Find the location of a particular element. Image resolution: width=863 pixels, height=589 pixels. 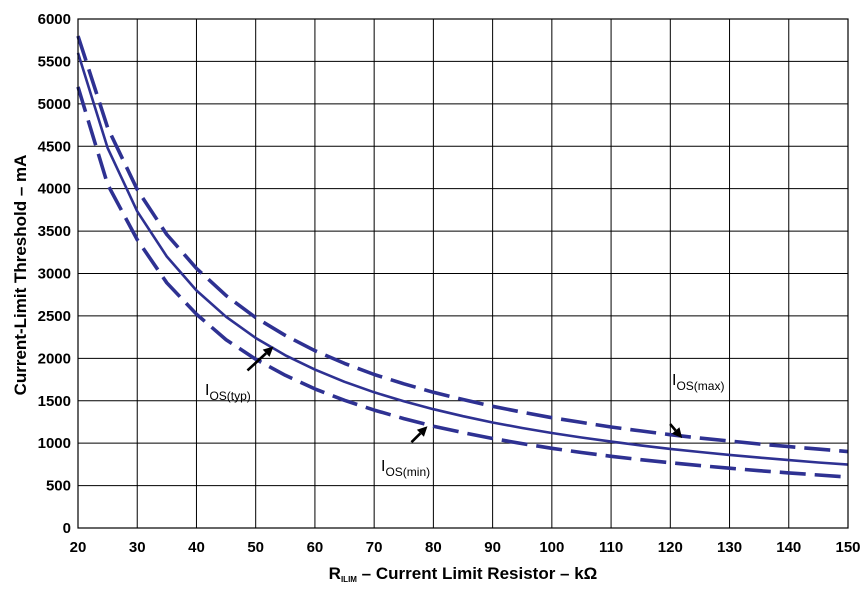

x-tick-label: 90 is located at coordinates (492, 547).